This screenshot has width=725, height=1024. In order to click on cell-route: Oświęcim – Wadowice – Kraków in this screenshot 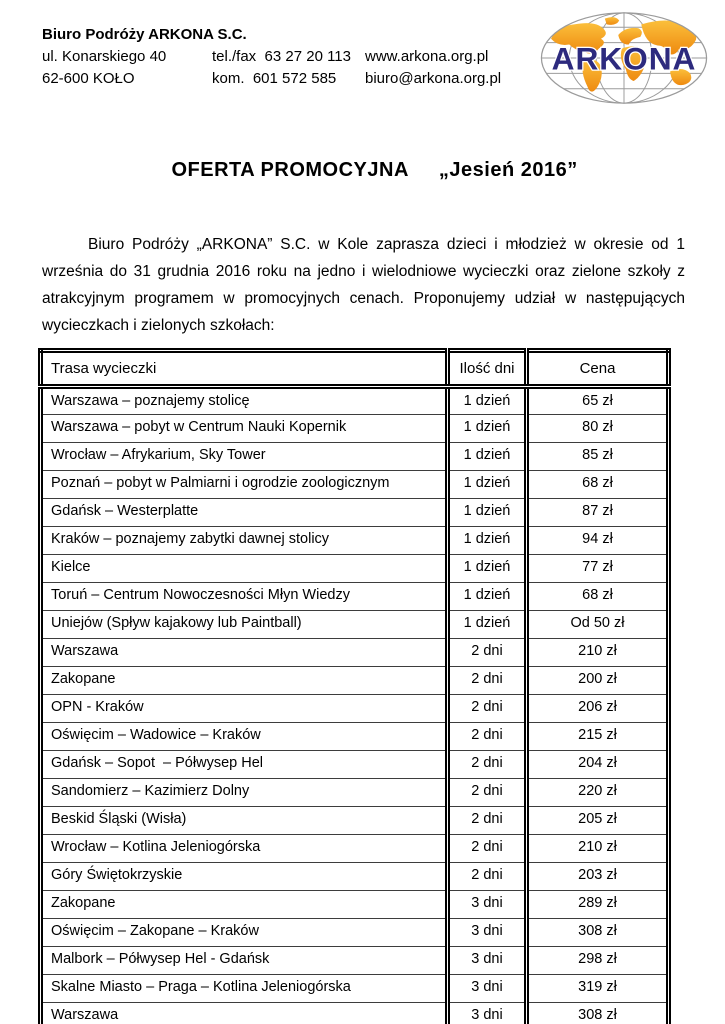, I will do `click(244, 736)`.